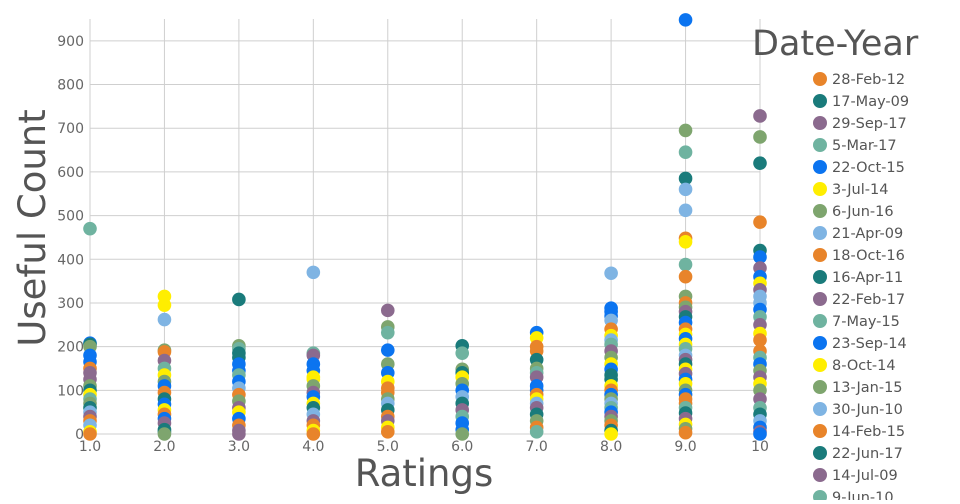 Image resolution: width=960 pixels, height=504 pixels. Describe the element at coordinates (868, 80) in the screenshot. I see `legend-label: 28-Feb-12` at that location.